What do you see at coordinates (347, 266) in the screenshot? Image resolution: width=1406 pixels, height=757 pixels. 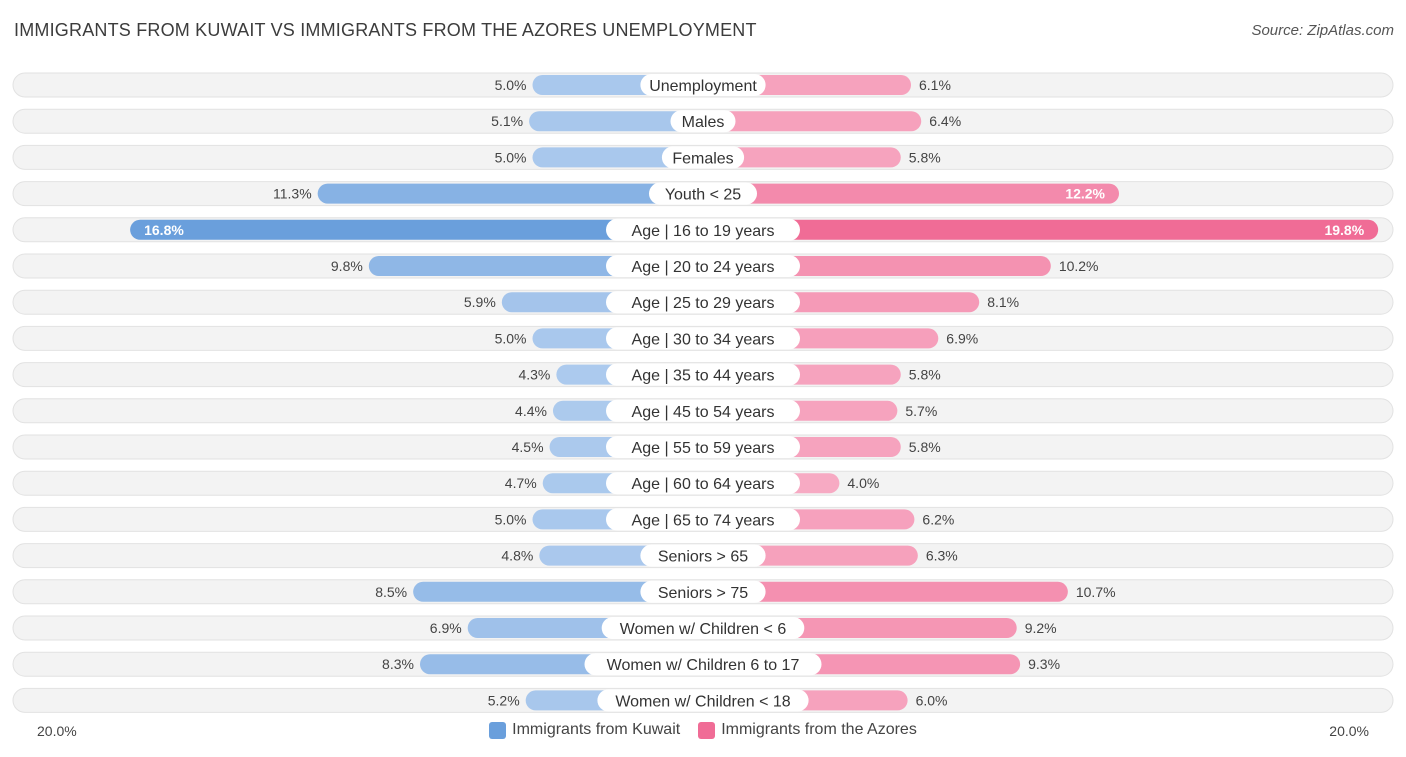 I see `value-label-kuwait: 9.8%` at bounding box center [347, 266].